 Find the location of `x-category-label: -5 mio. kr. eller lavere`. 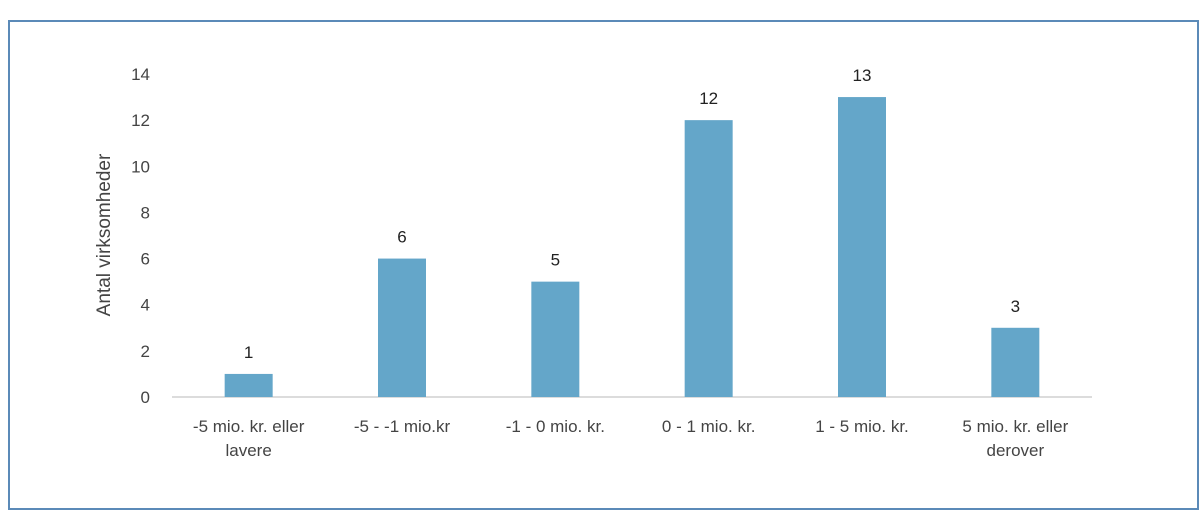

x-category-label: -5 mio. kr. eller lavere is located at coordinates (249, 438).